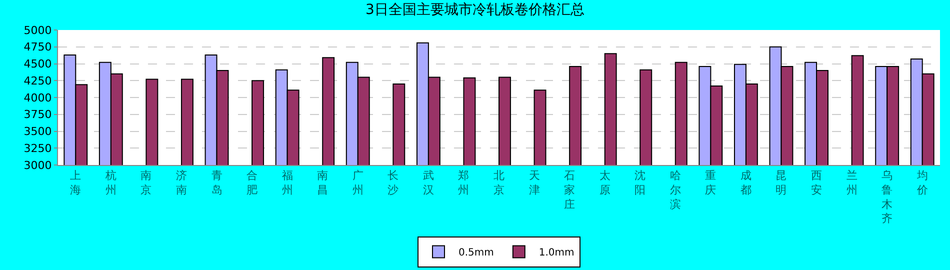 Image resolution: width=950 pixels, height=270 pixels. Describe the element at coordinates (675, 190) in the screenshot. I see `x-tick-label: 哈尔滨` at that location.